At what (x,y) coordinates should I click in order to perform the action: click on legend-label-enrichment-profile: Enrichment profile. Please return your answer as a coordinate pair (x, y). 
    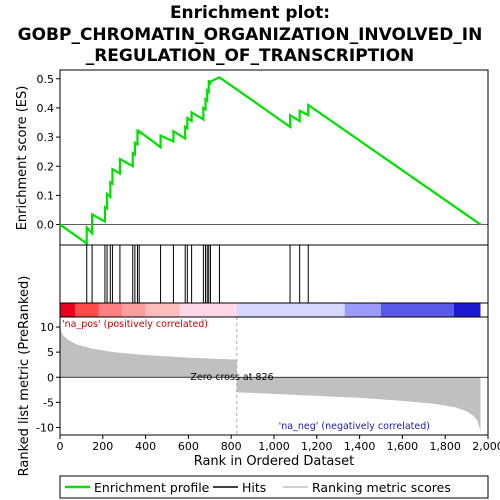
    Looking at the image, I should click on (152, 487).